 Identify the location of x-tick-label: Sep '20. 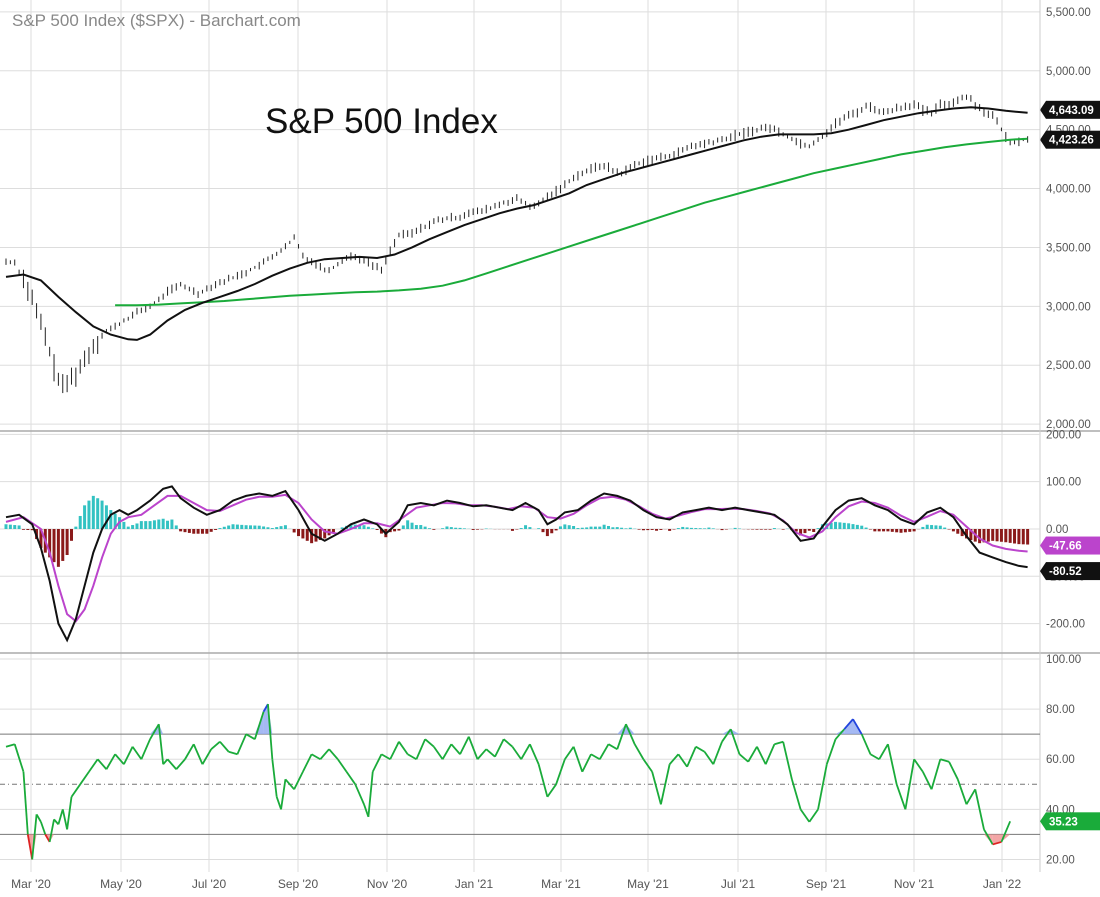
(298, 884).